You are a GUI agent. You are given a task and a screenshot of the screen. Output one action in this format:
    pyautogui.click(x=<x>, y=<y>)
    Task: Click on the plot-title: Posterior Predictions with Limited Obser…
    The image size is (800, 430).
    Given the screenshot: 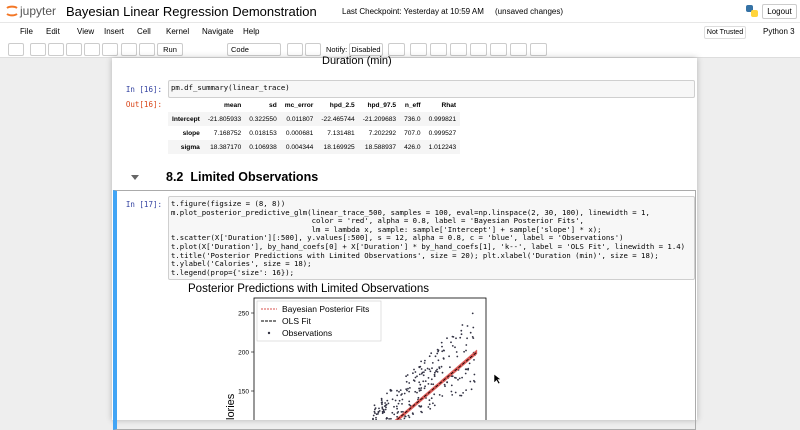 What is the action you would take?
    pyautogui.click(x=308, y=289)
    